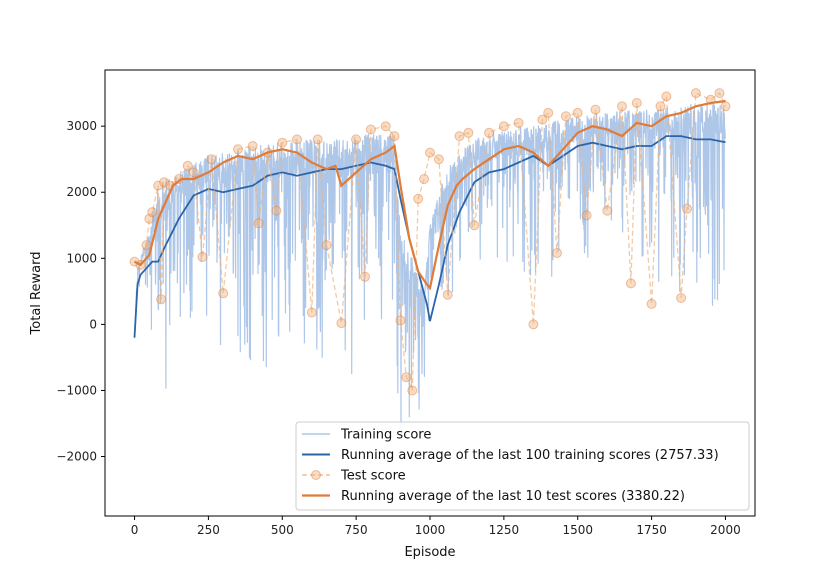 The height and width of the screenshot is (580, 840). What do you see at coordinates (81, 126) in the screenshot?
I see `y-tick-label: 3000` at bounding box center [81, 126].